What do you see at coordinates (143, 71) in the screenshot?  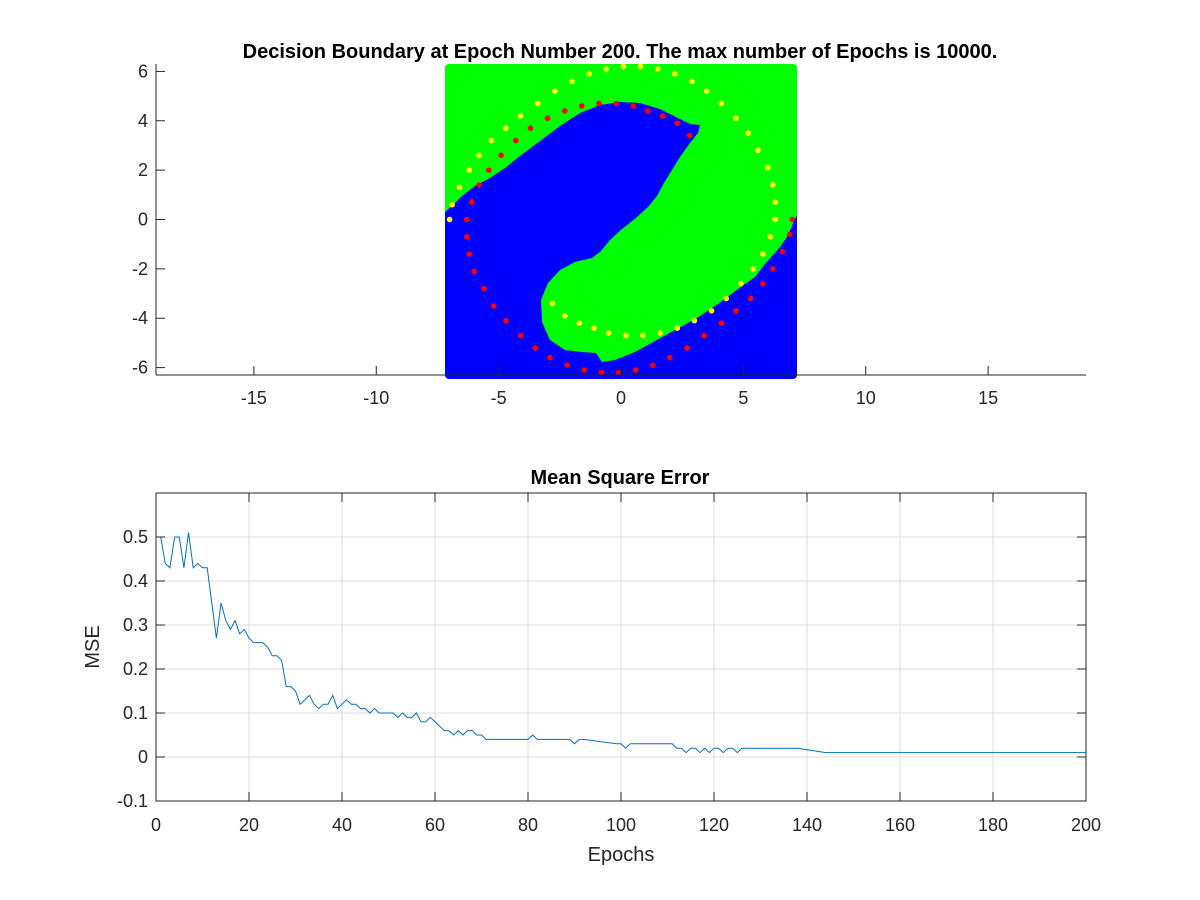 I see `y-tick-label: 6` at bounding box center [143, 71].